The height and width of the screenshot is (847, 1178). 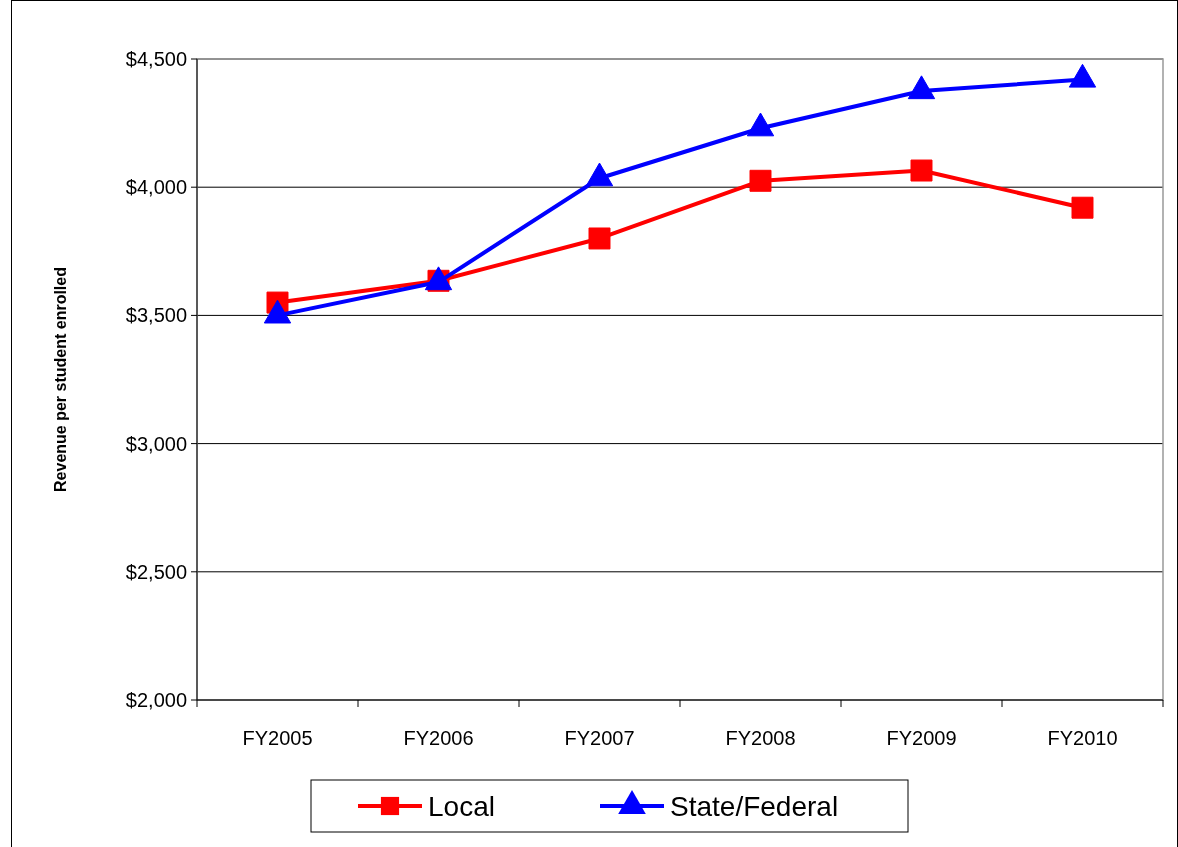 What do you see at coordinates (156, 59) in the screenshot?
I see `y-tick-label: $4,500` at bounding box center [156, 59].